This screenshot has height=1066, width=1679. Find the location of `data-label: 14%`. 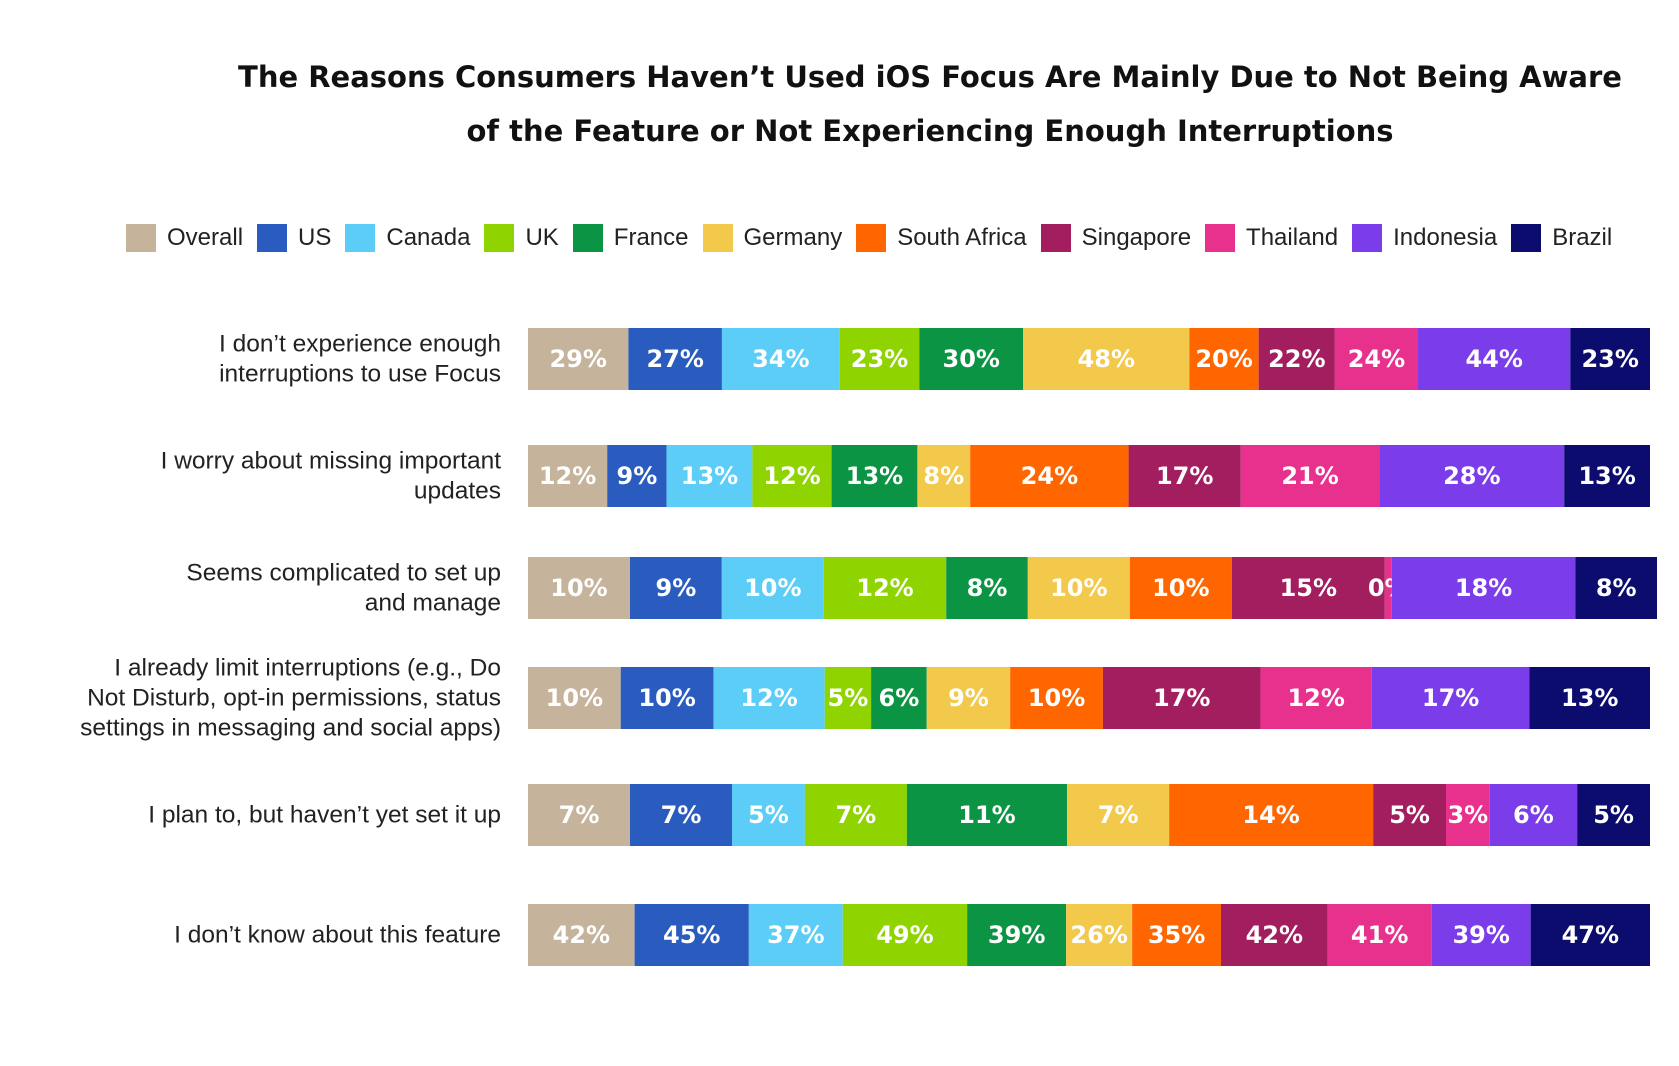

data-label: 14% is located at coordinates (1270, 815).